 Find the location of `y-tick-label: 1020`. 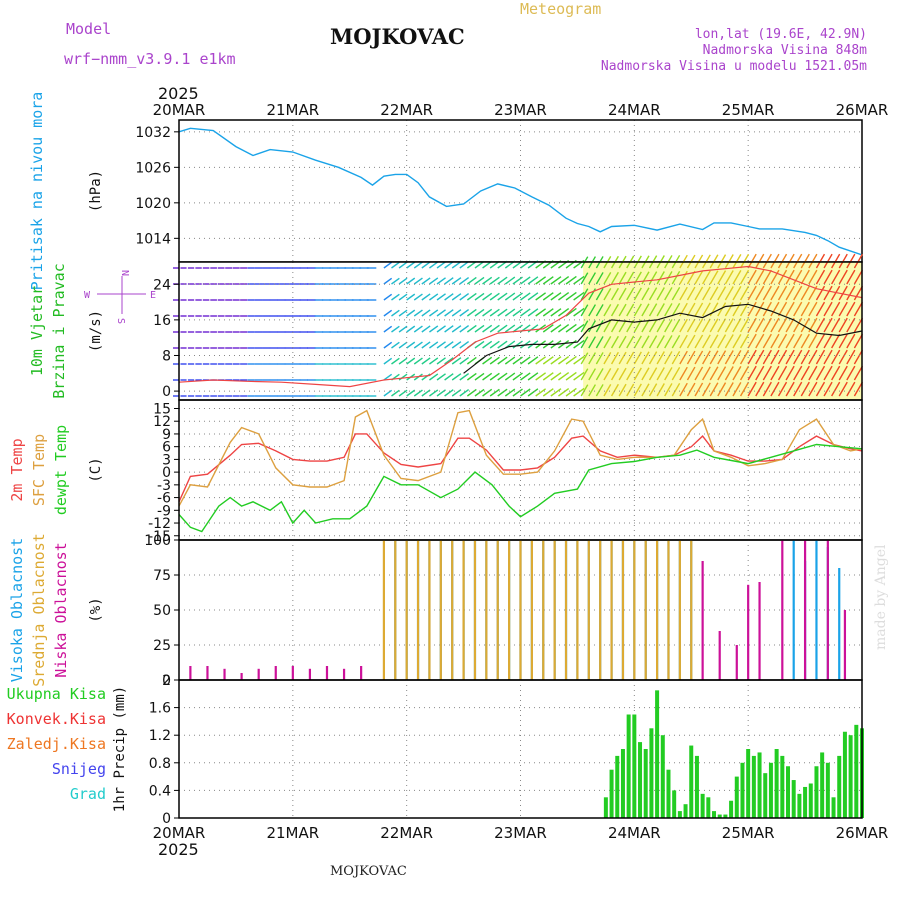

y-tick-label: 1020 is located at coordinates (153, 204).